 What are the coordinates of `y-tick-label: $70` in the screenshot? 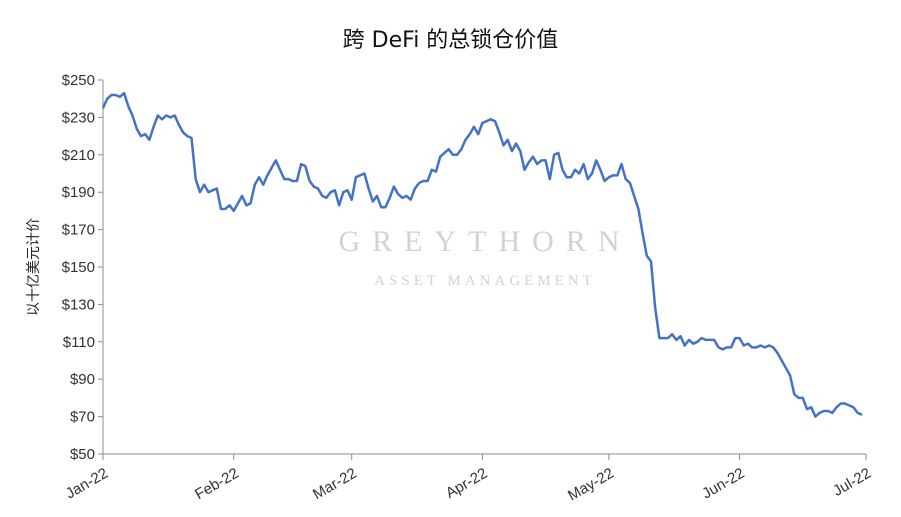 It's located at (82, 417).